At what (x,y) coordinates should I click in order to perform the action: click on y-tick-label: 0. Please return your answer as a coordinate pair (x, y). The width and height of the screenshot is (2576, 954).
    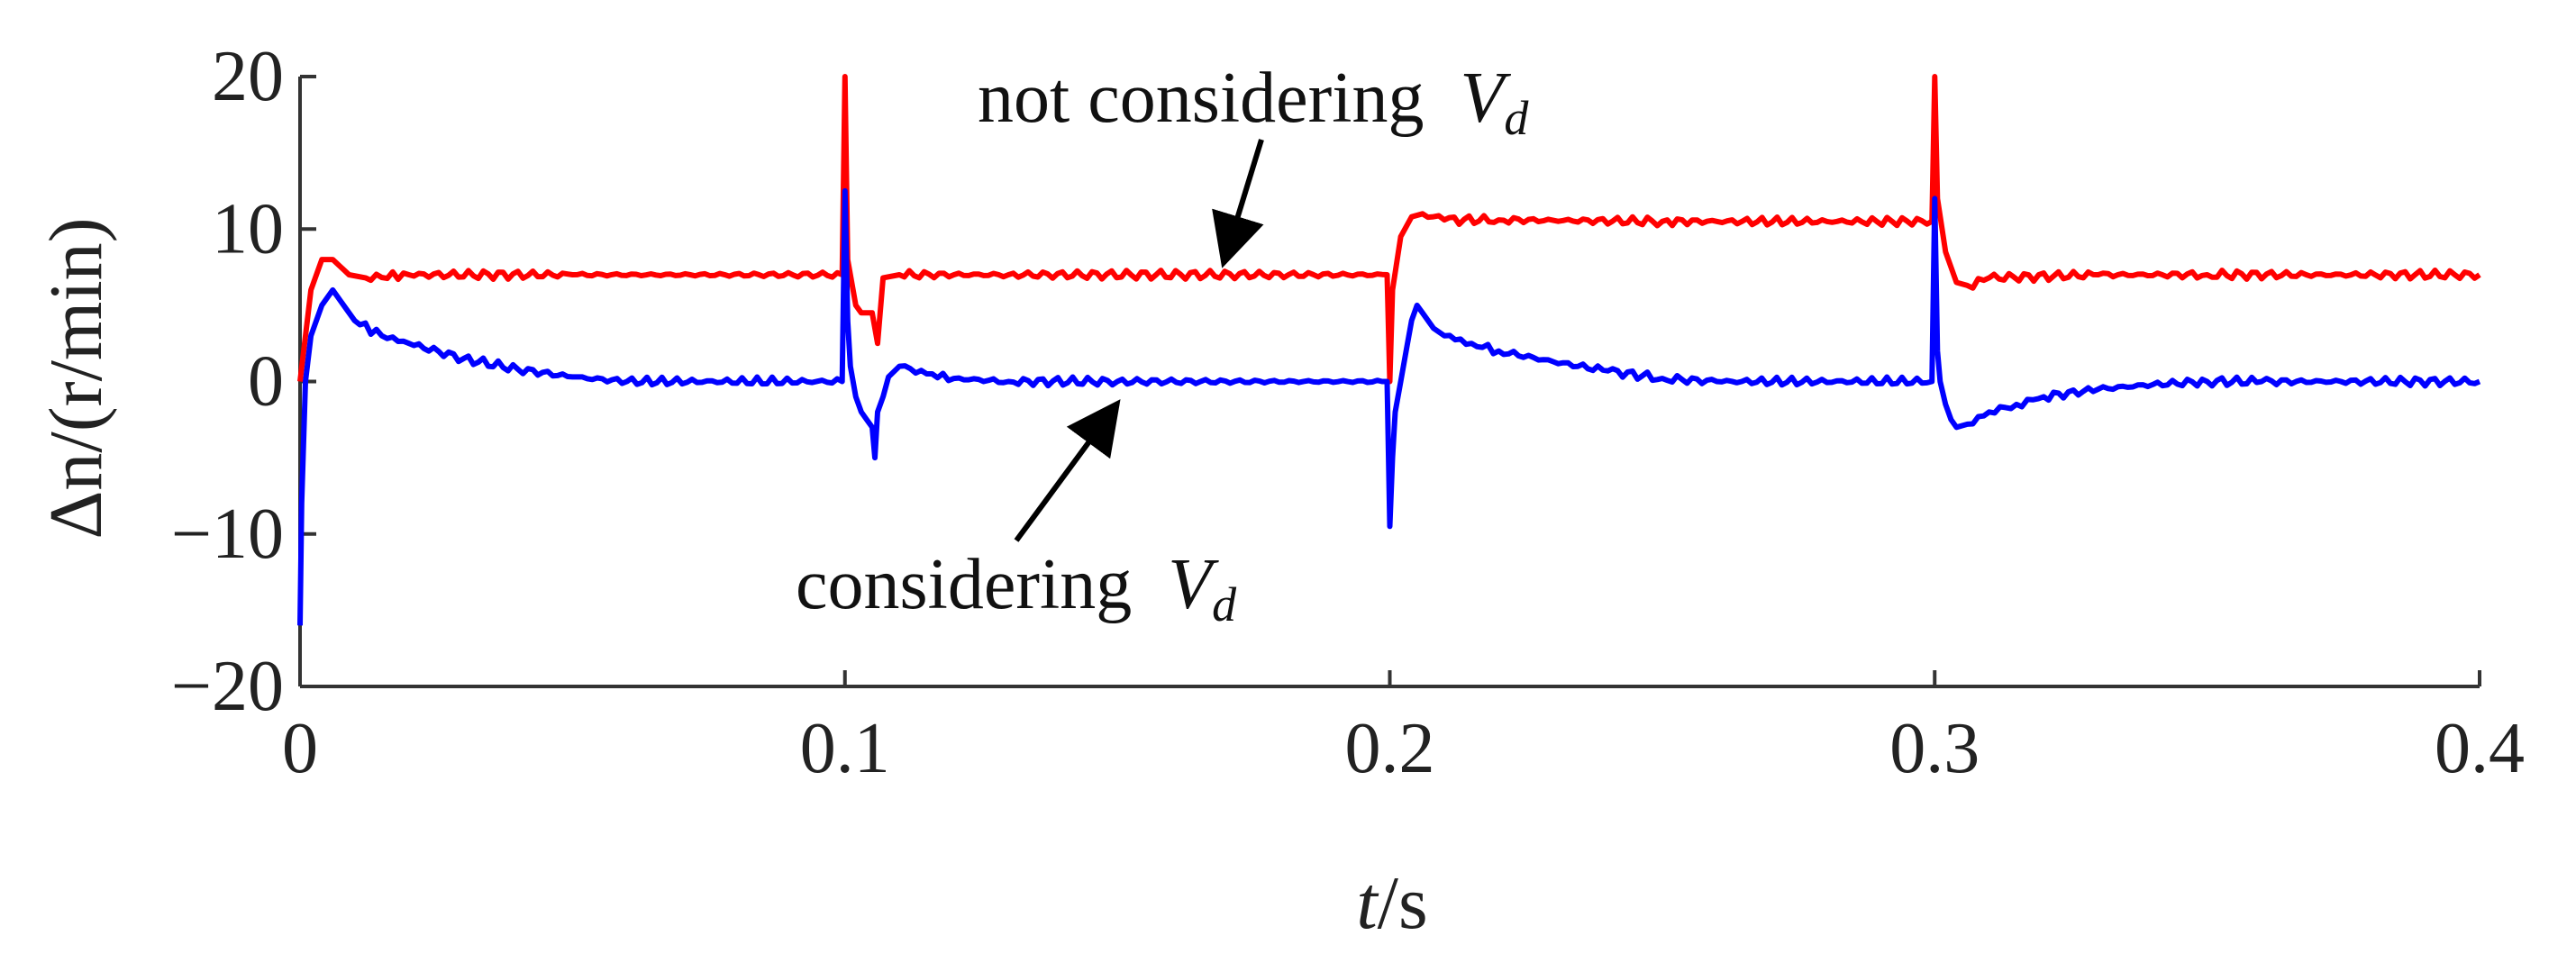
    Looking at the image, I should click on (266, 382).